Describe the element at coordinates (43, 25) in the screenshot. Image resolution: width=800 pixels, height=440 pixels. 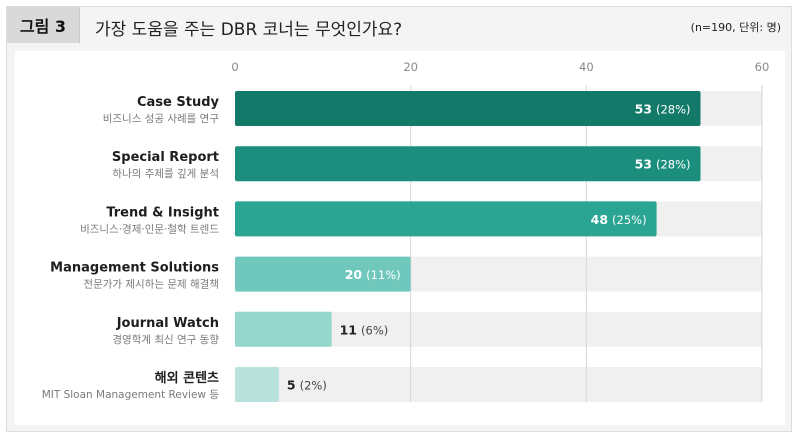
I see `figure-number: 그림 3` at that location.